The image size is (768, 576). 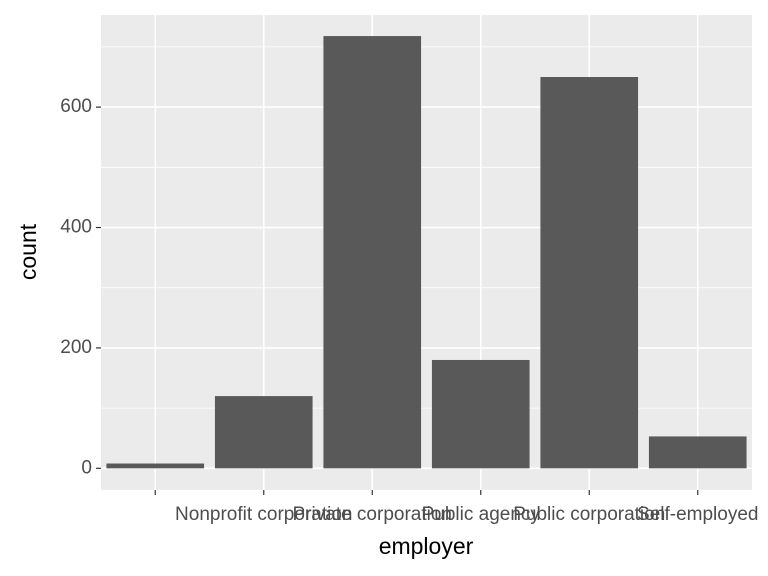 I want to click on y-tick-label: 200, so click(x=76, y=347).